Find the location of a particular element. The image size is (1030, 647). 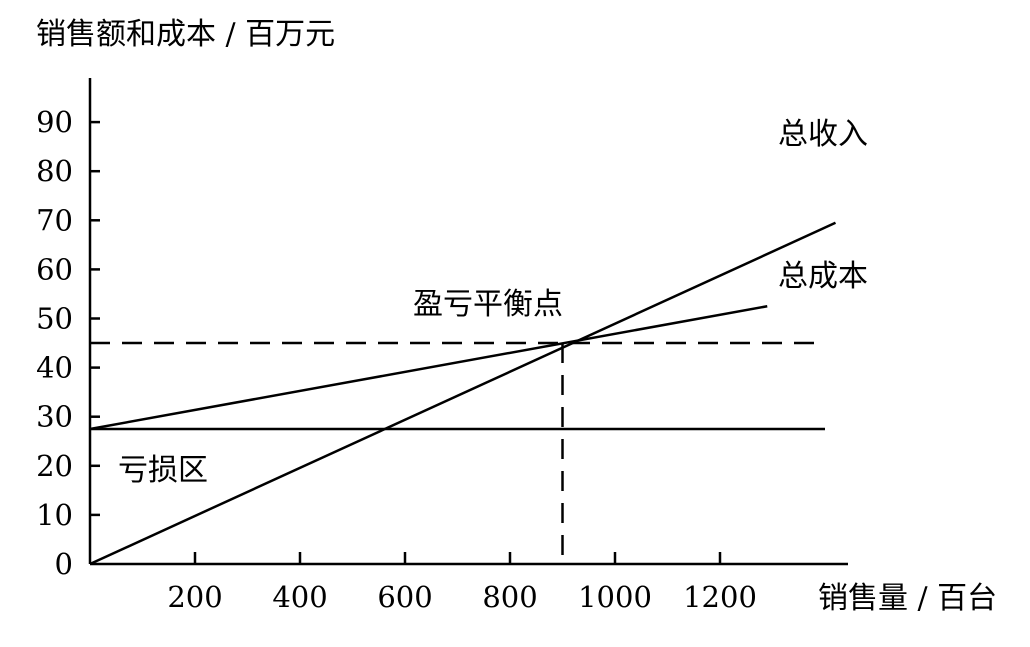

y-axis-label: 销售额和成本 / 百万元 is located at coordinates (185, 34).